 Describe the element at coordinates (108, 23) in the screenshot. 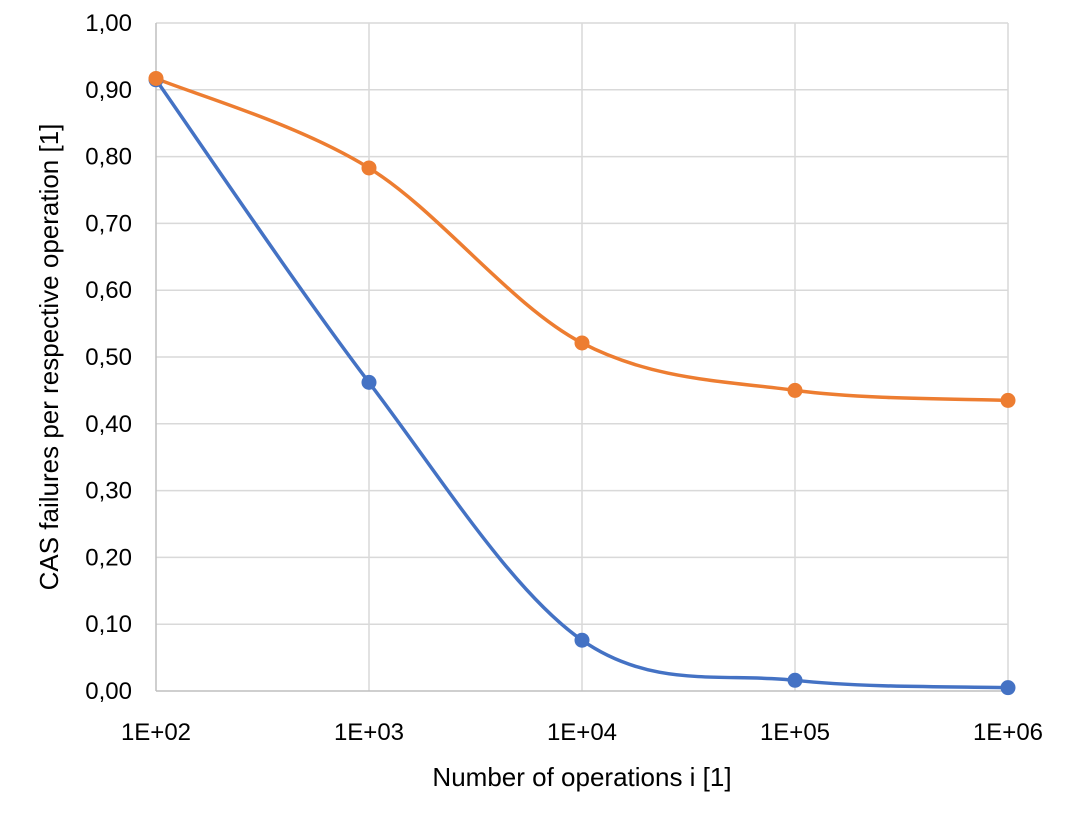

I see `y-tick-label: 1,00` at that location.